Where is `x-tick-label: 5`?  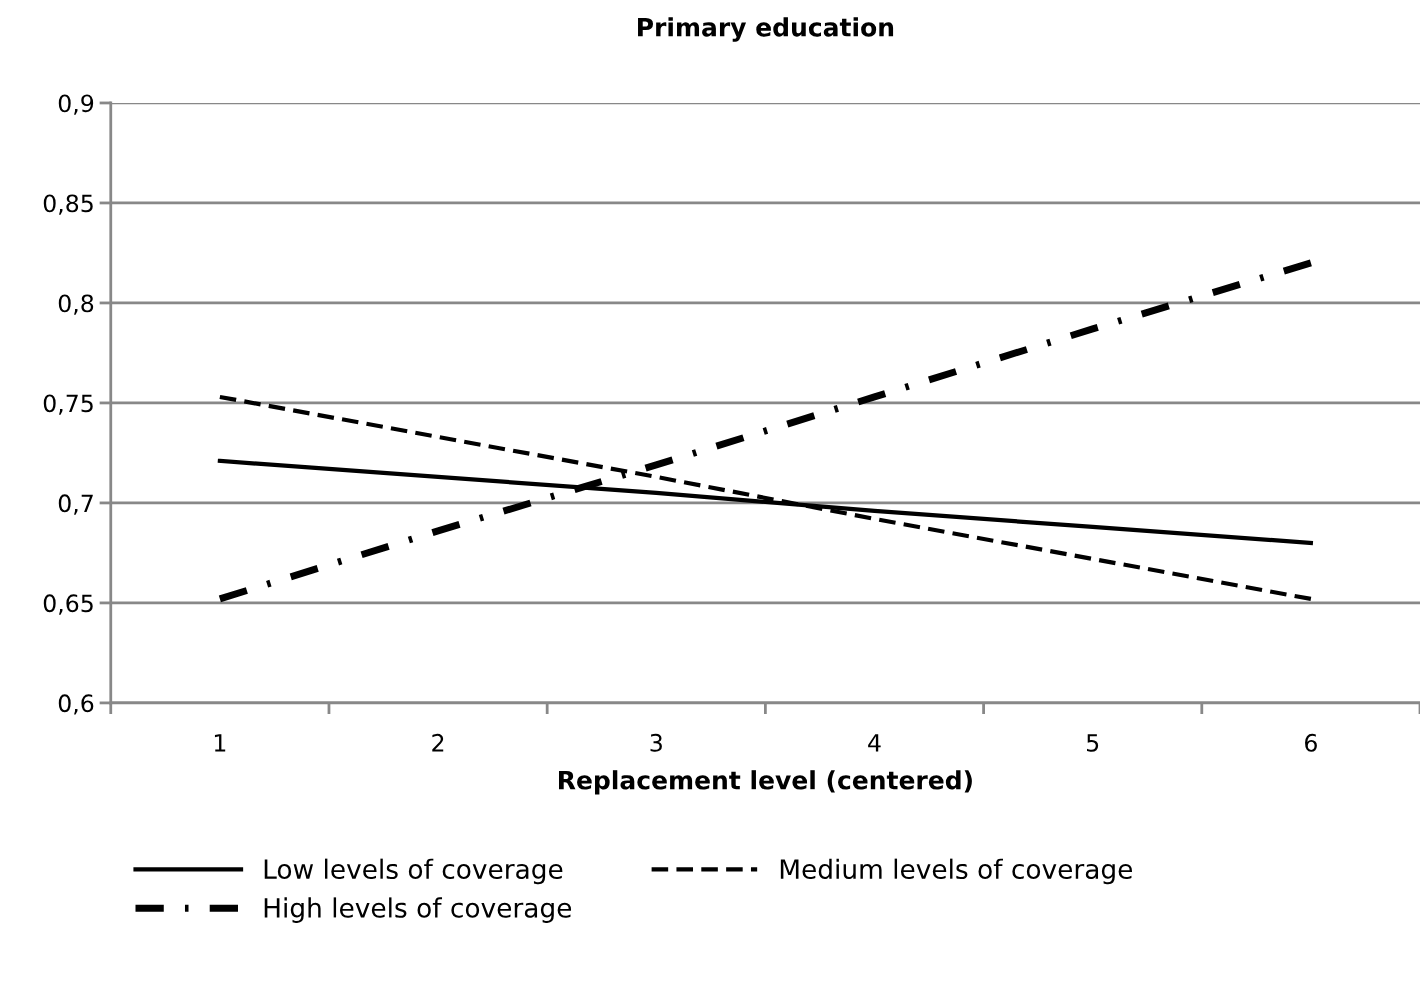
x-tick-label: 5 is located at coordinates (1093, 743).